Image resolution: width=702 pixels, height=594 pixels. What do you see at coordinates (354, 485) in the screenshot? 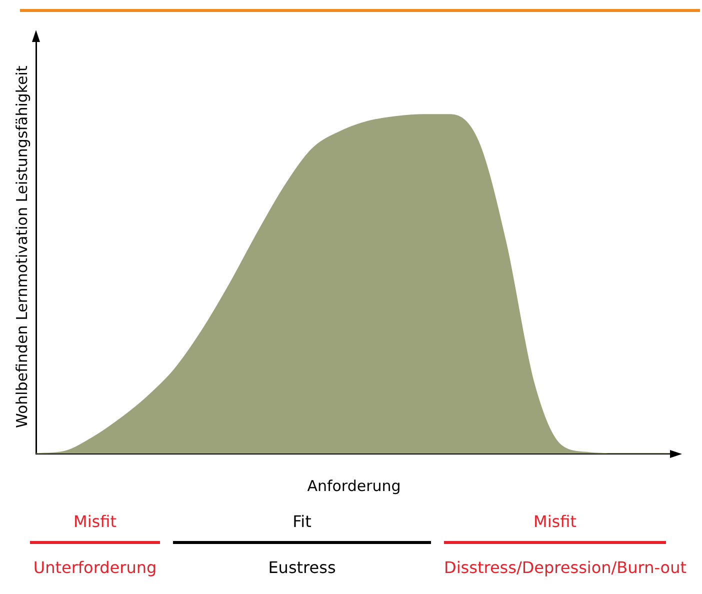
I see `x-axis-title: Anforderung` at bounding box center [354, 485].